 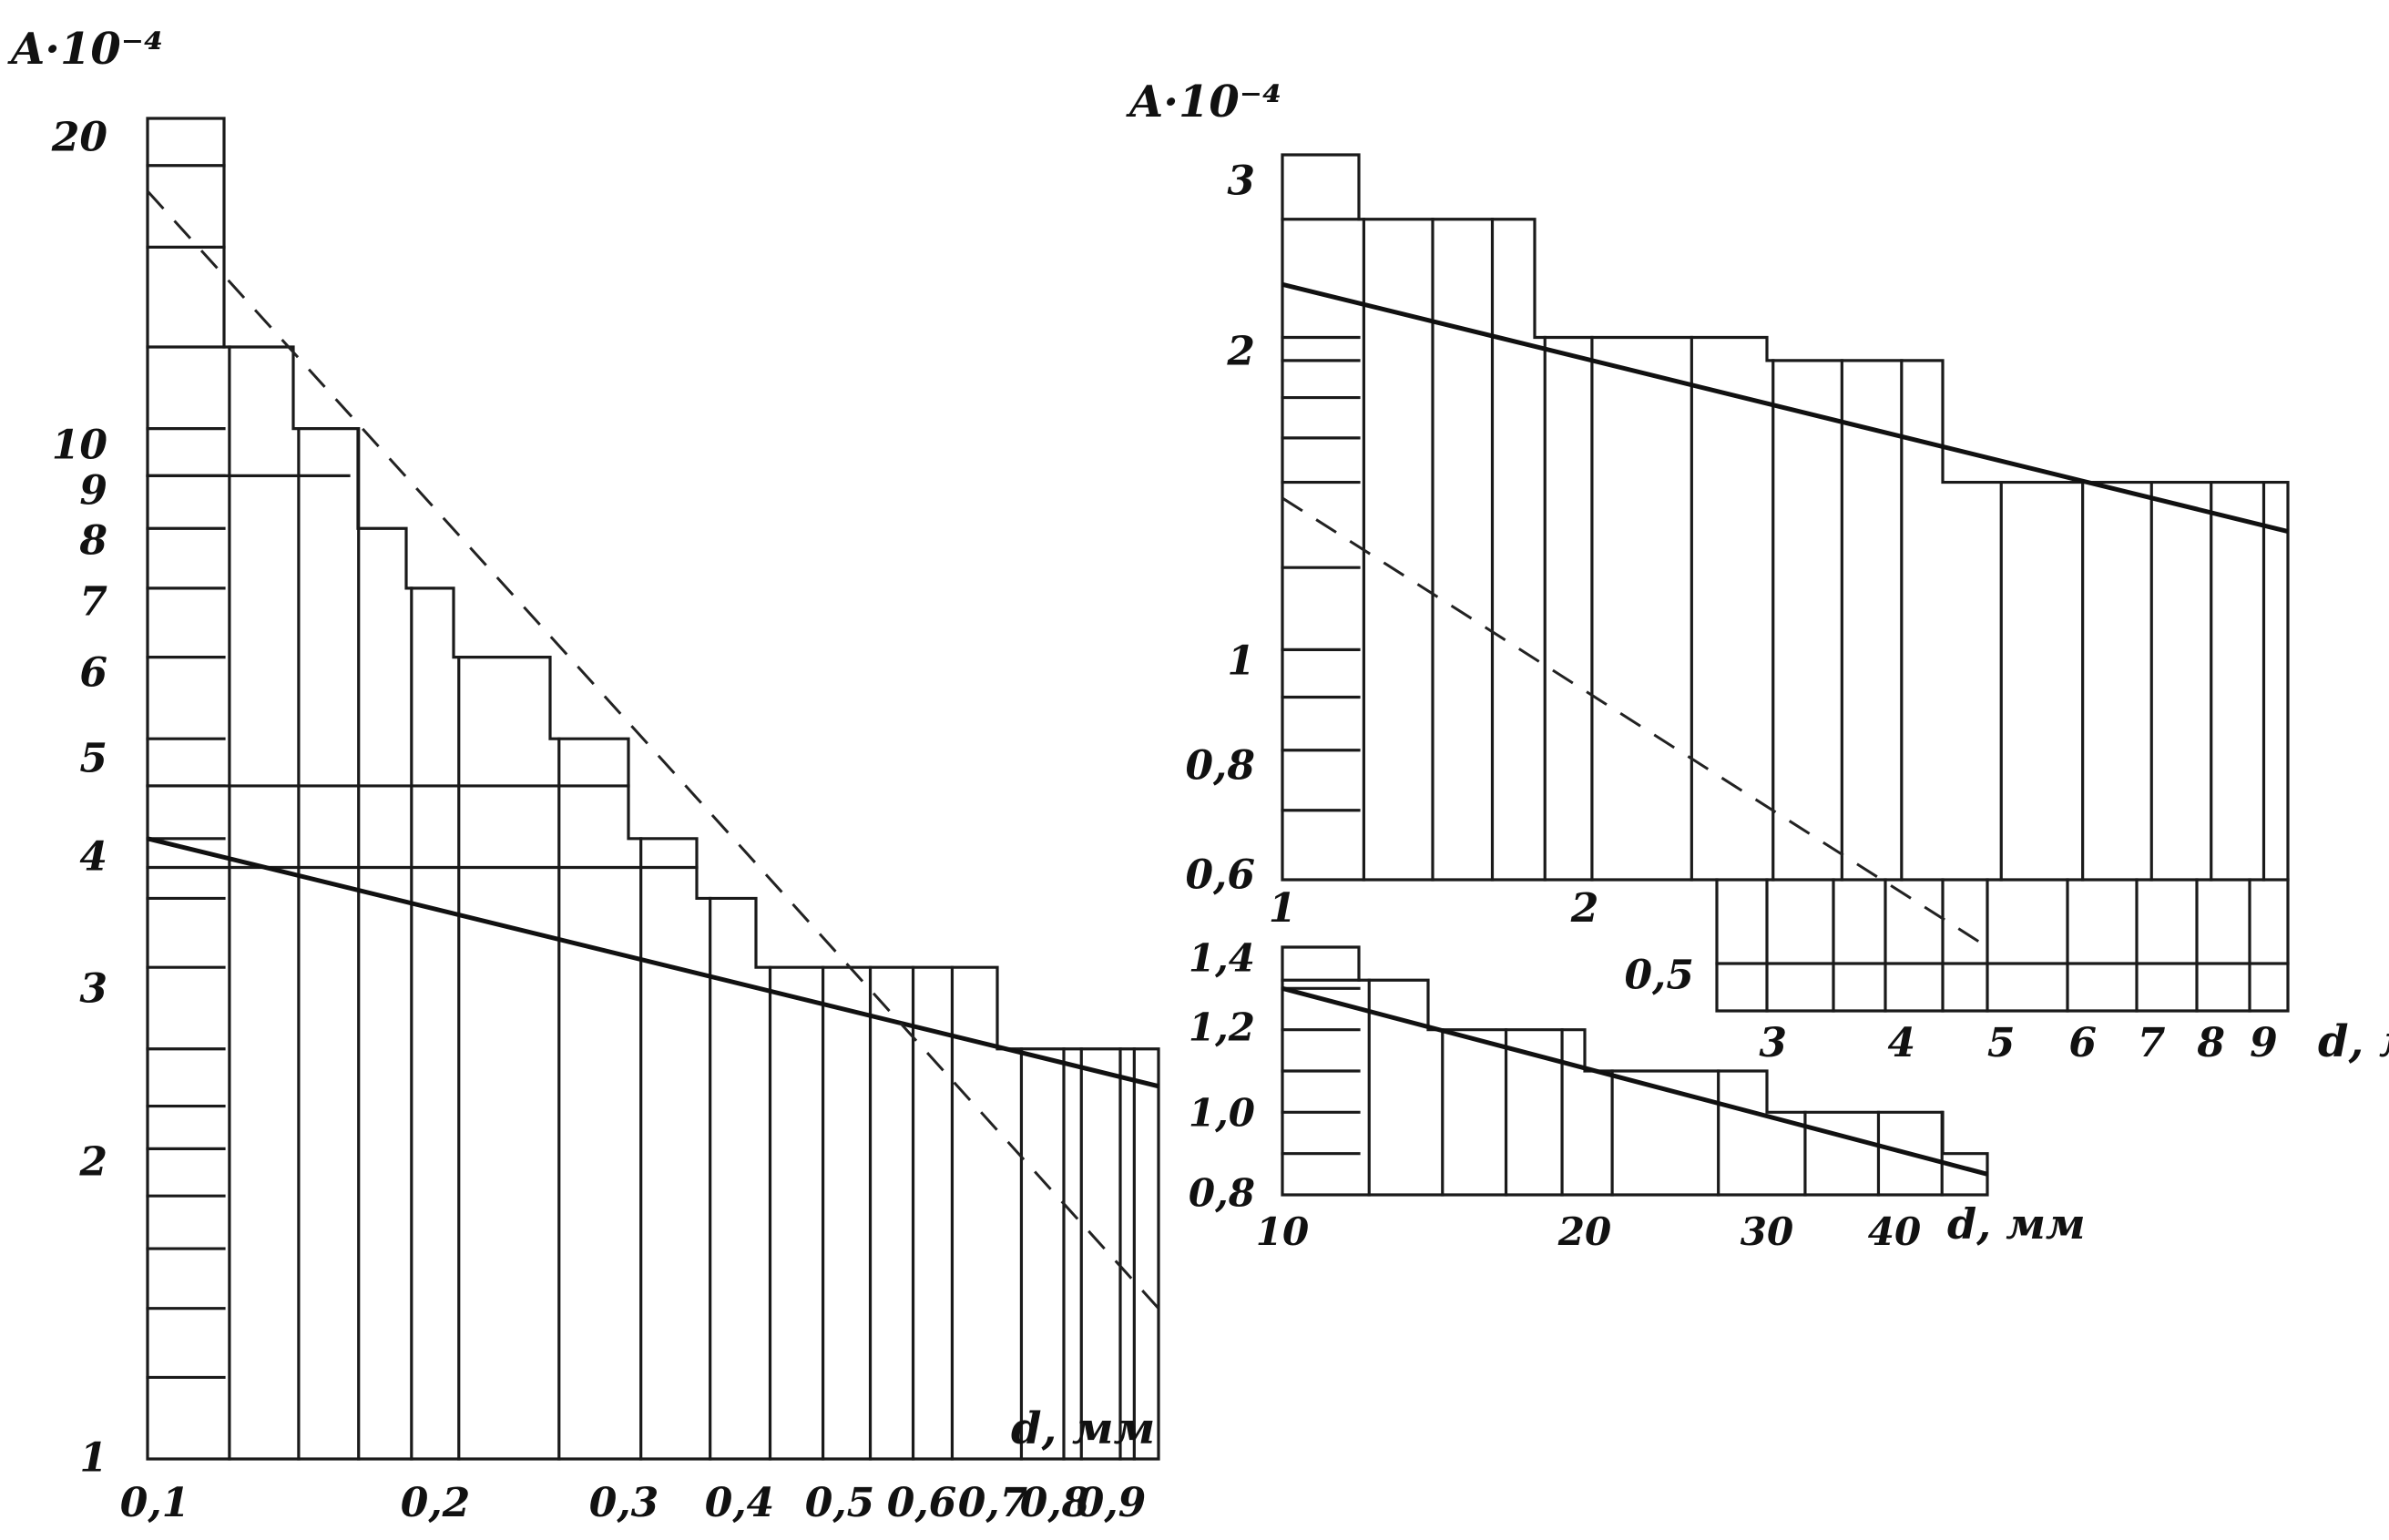 What do you see at coordinates (1894, 1231) in the screenshot?
I see `chart-right-bottom-x-tick-label: 40` at bounding box center [1894, 1231].